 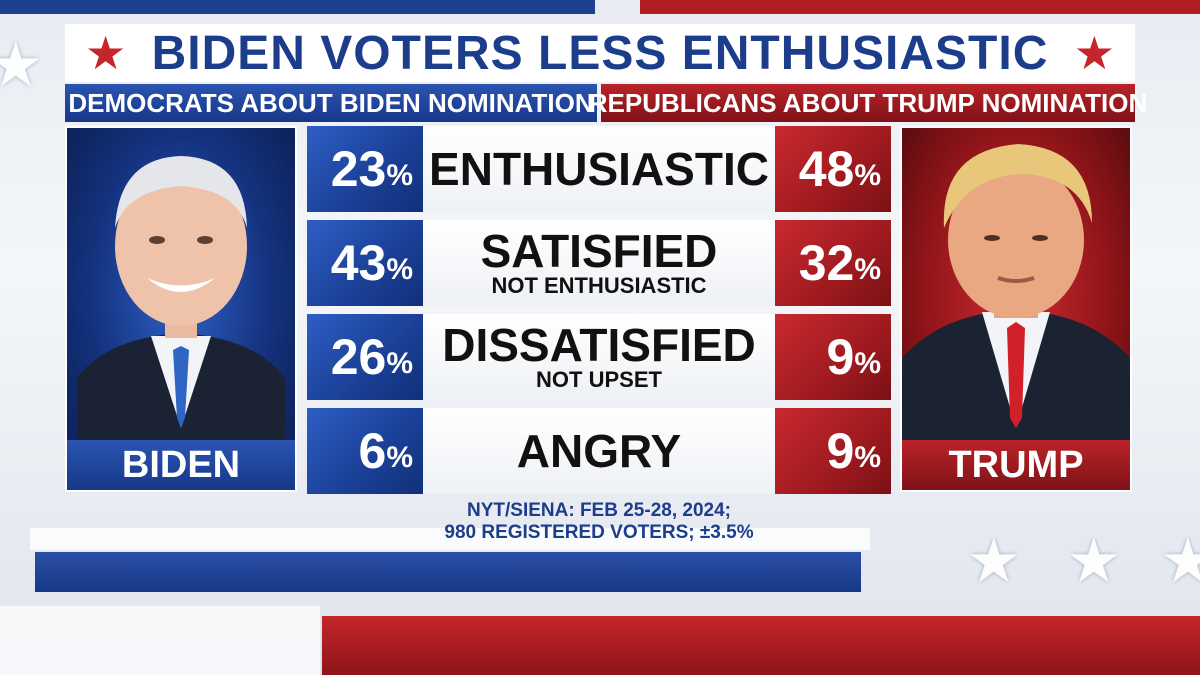 I want to click on biden-value: 26, so click(x=358, y=357).